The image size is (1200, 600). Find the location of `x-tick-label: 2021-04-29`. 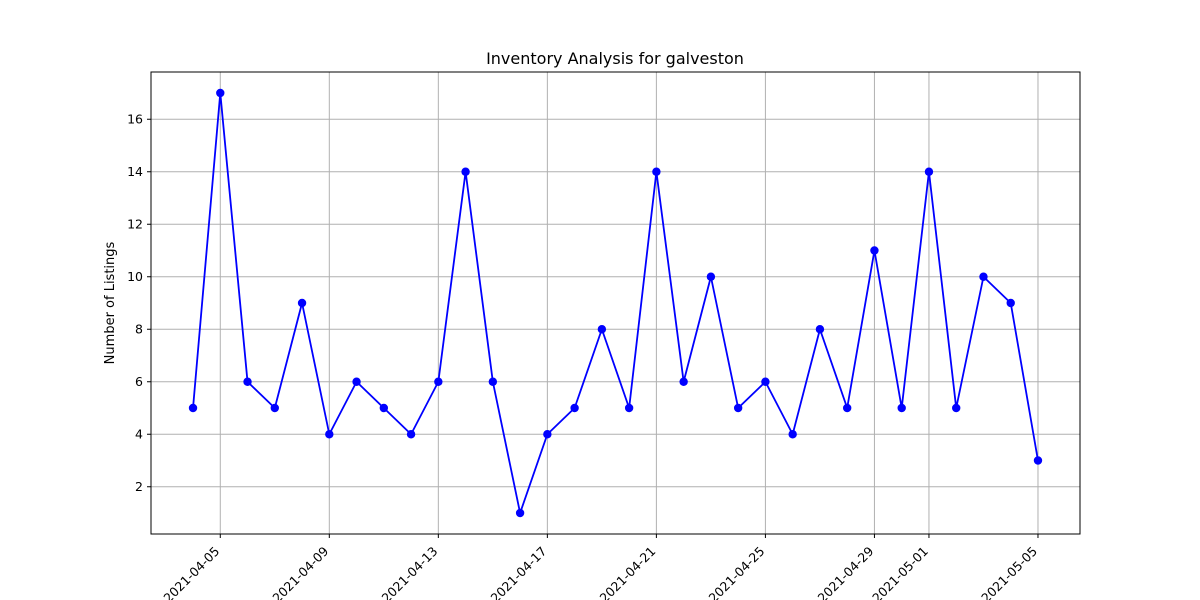

x-tick-label: 2021-04-29 is located at coordinates (846, 571).